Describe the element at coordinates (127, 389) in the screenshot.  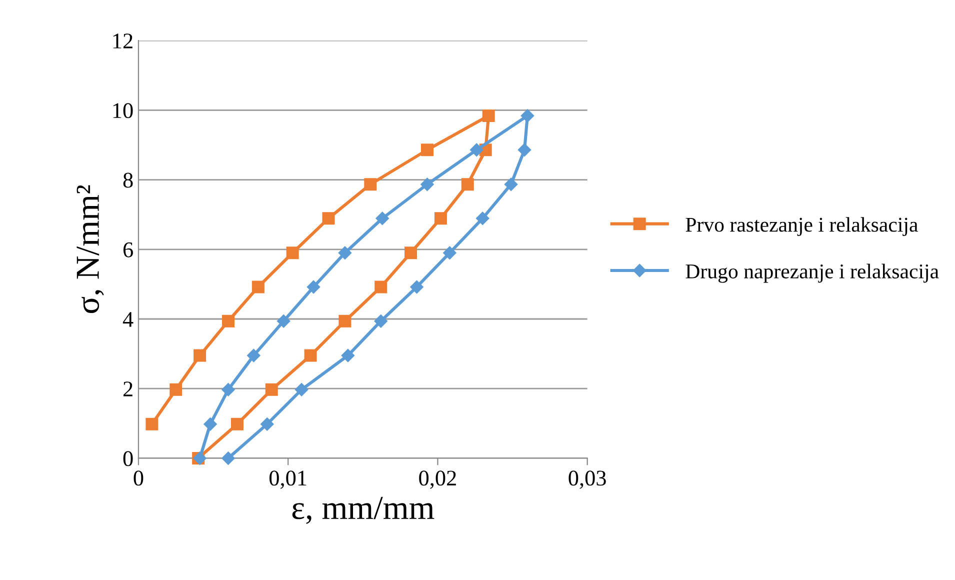
I see `y-tick-label: 2` at that location.